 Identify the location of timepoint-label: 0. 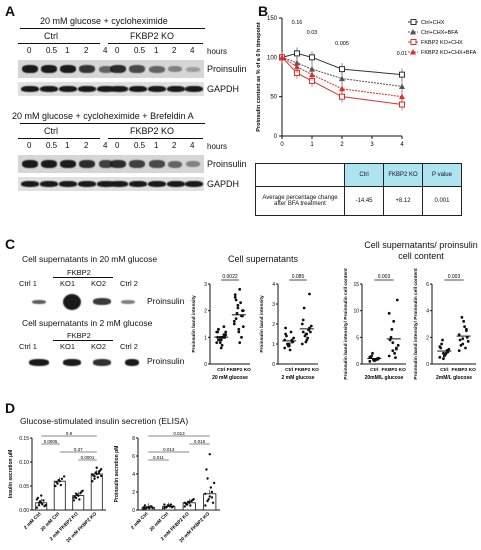
(29, 145).